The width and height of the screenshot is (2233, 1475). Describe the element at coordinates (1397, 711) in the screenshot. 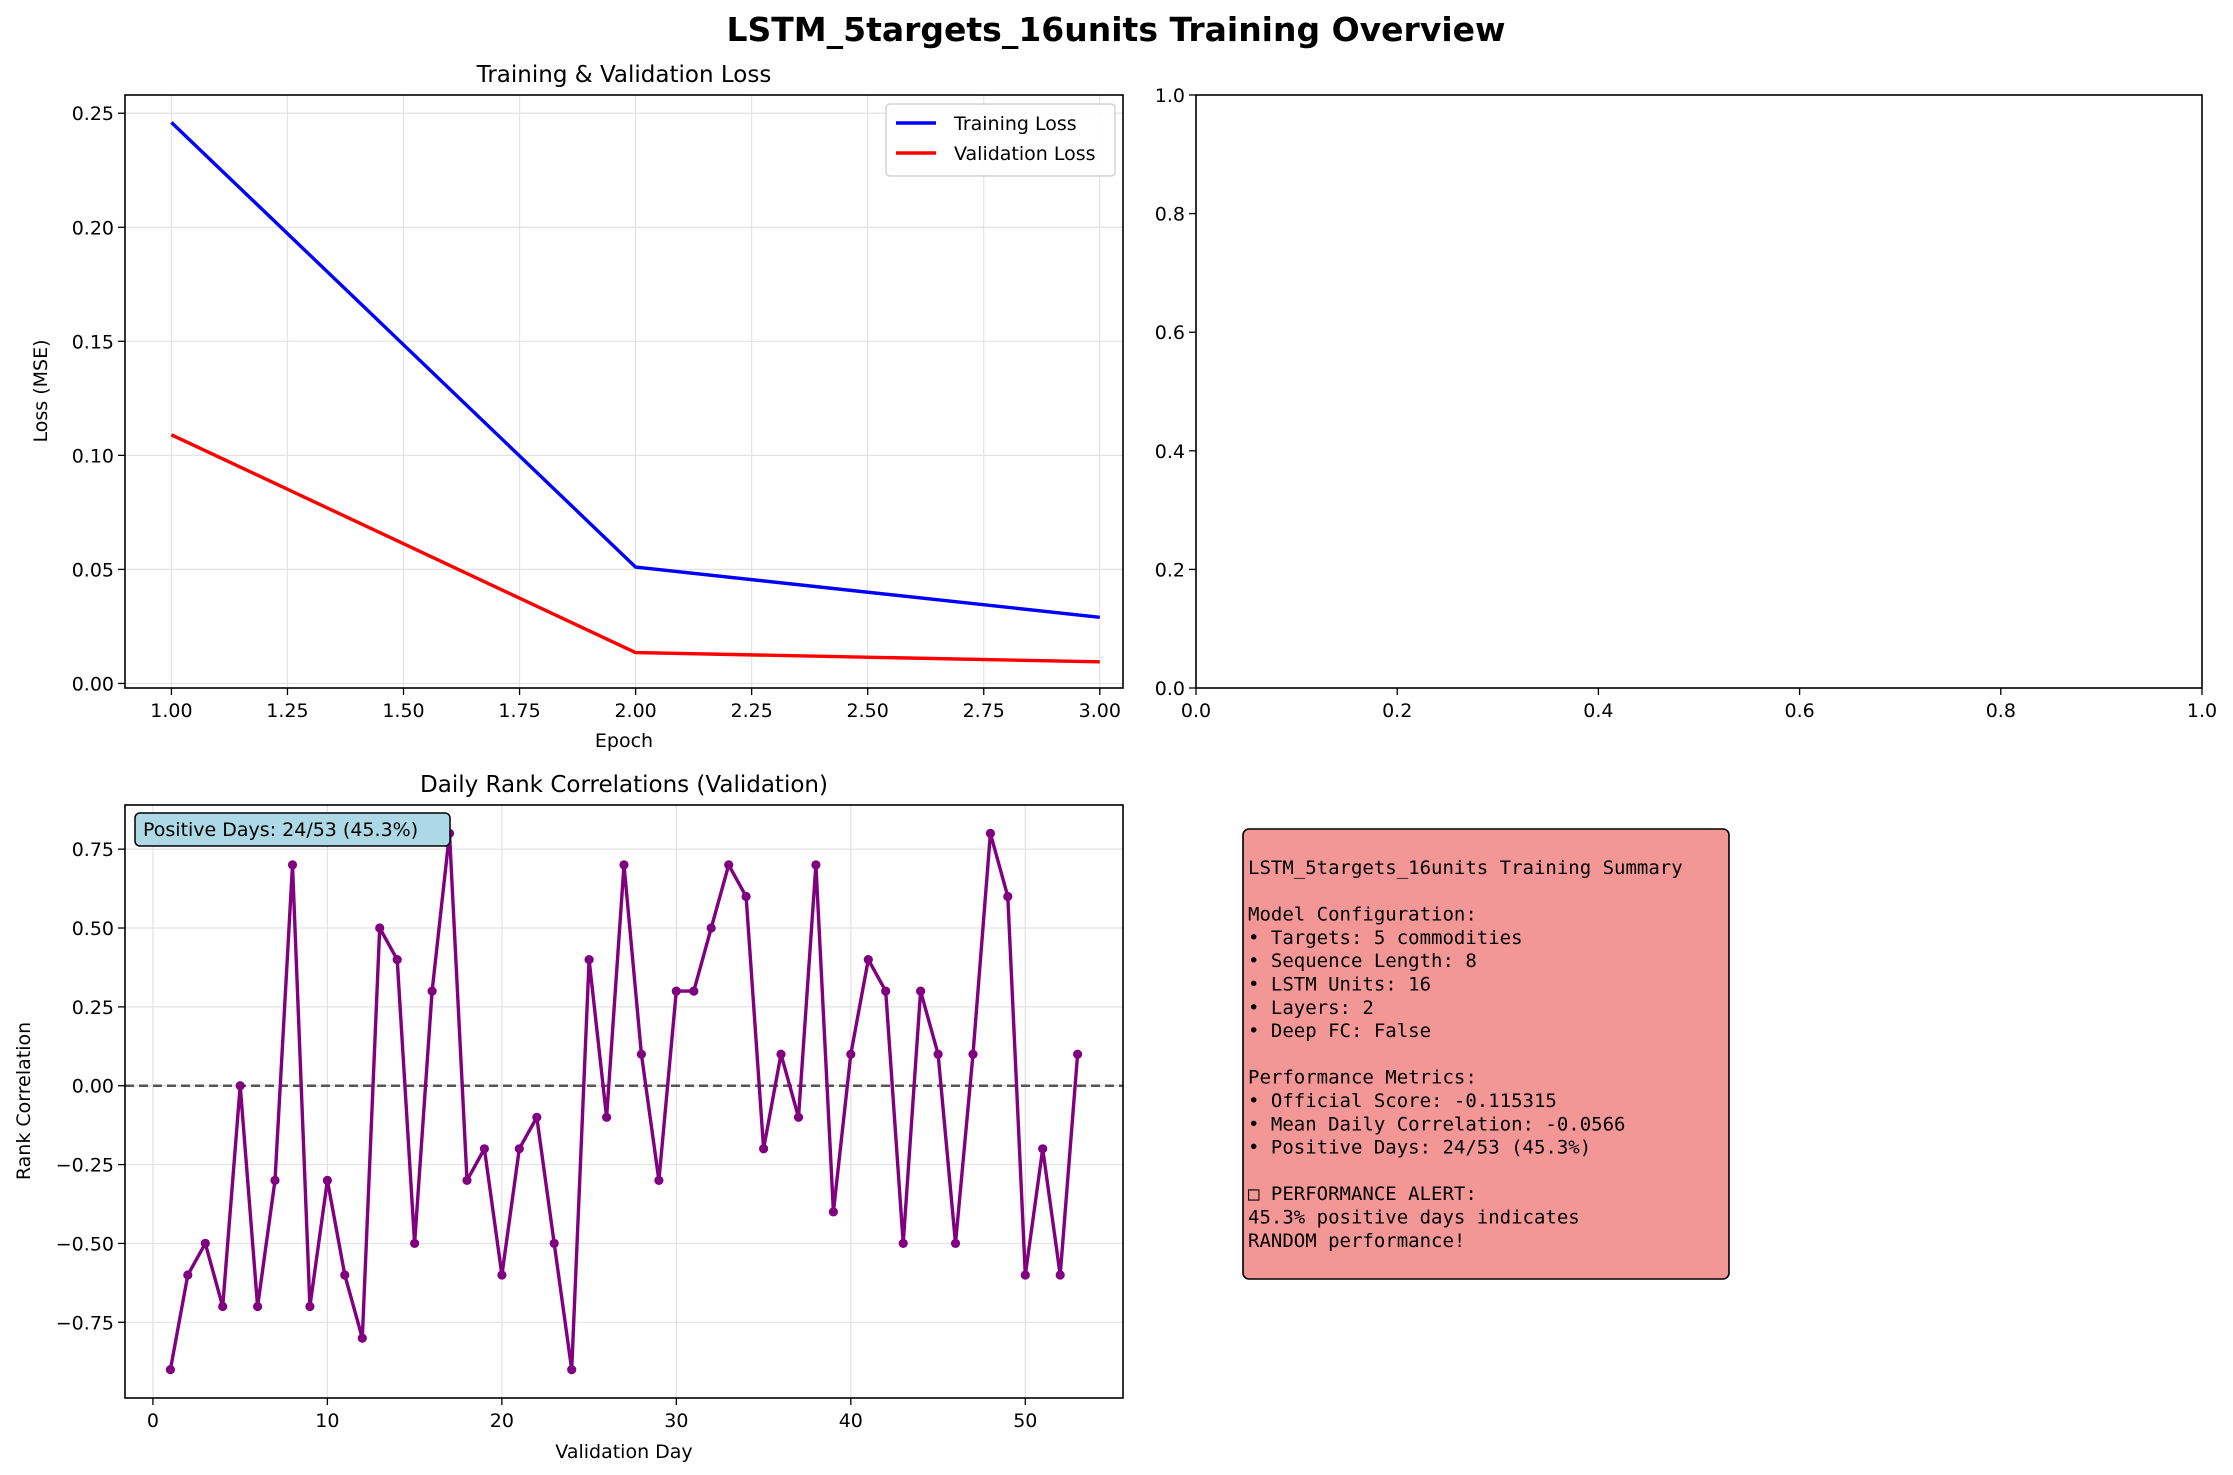

I see `empty-xtick-label: 0.2` at that location.